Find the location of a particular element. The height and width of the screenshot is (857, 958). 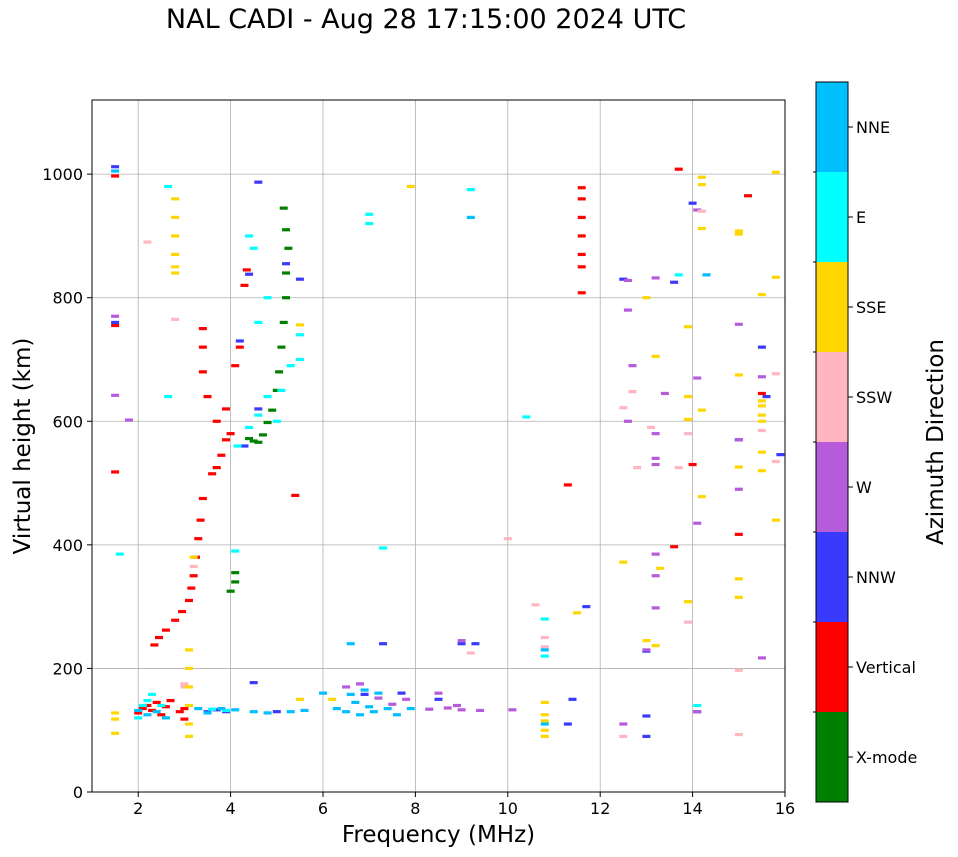

y-tick-label: 800 is located at coordinates (67, 298).